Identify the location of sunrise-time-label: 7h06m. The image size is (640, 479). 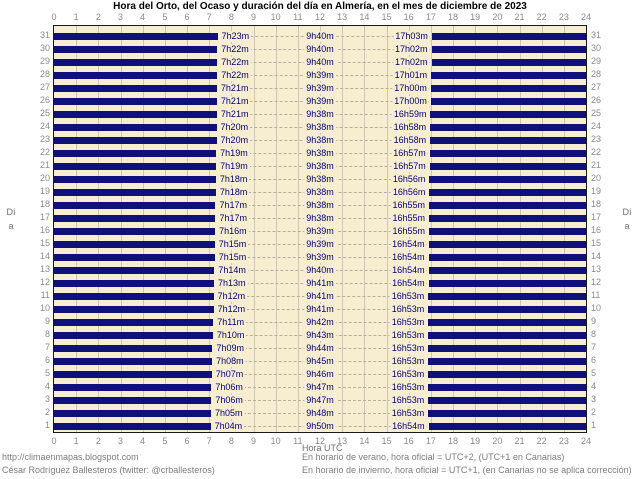
(229, 400).